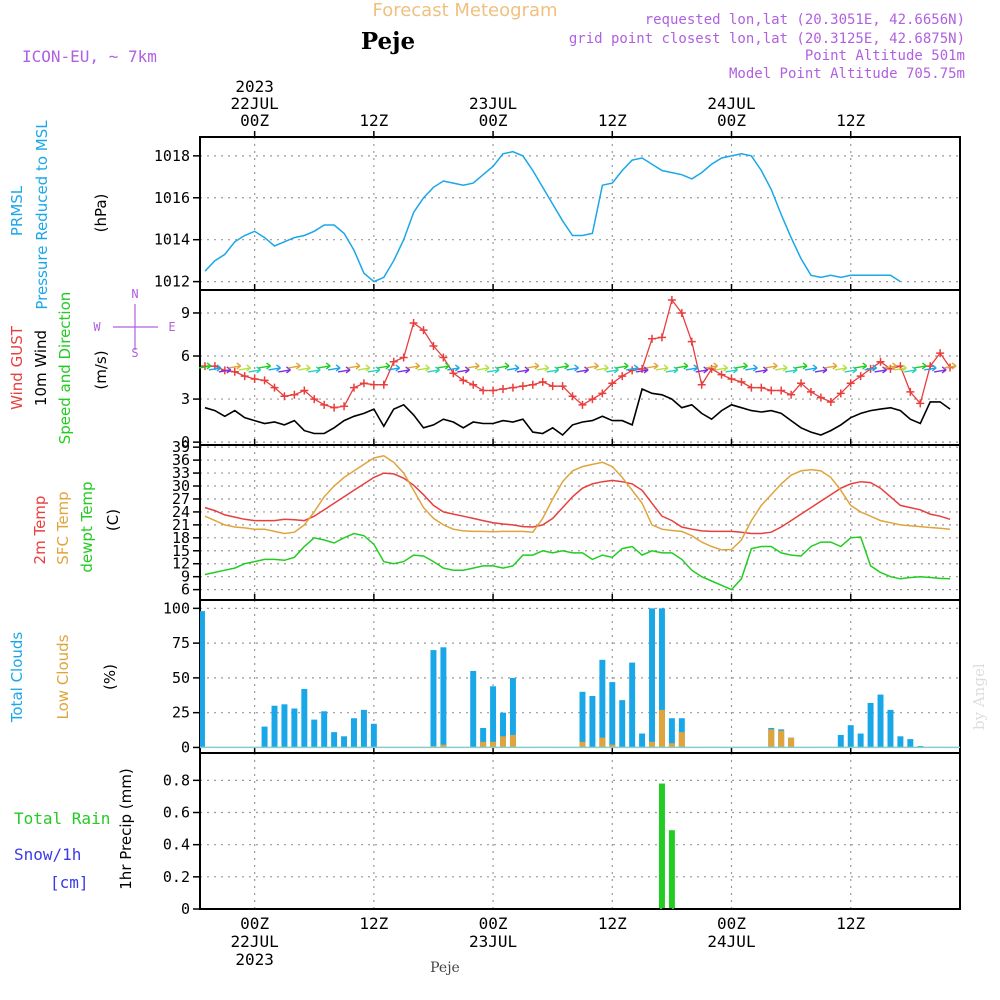  What do you see at coordinates (578, 353) in the screenshot?
I see `gust-line` at bounding box center [578, 353].